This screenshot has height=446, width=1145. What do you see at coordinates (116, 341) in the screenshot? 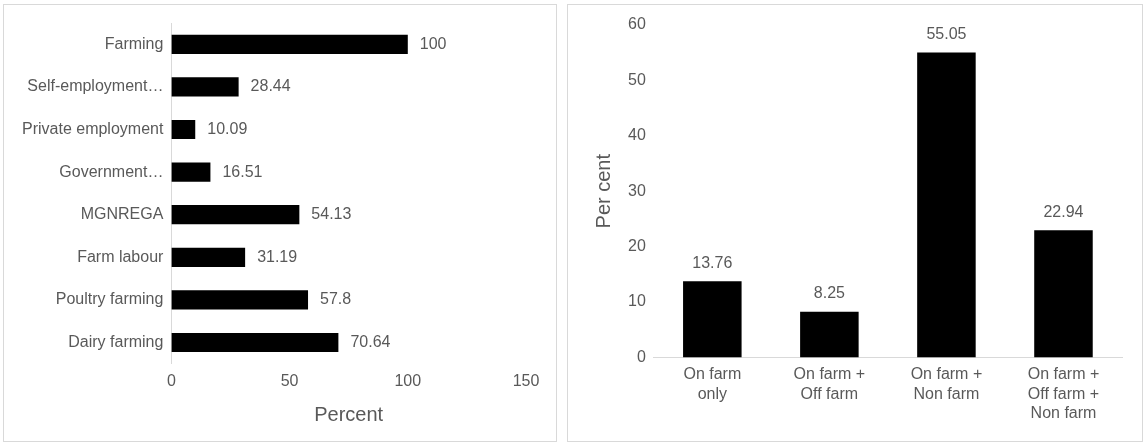
I see `y-tick-label: Dairy farming` at bounding box center [116, 341].